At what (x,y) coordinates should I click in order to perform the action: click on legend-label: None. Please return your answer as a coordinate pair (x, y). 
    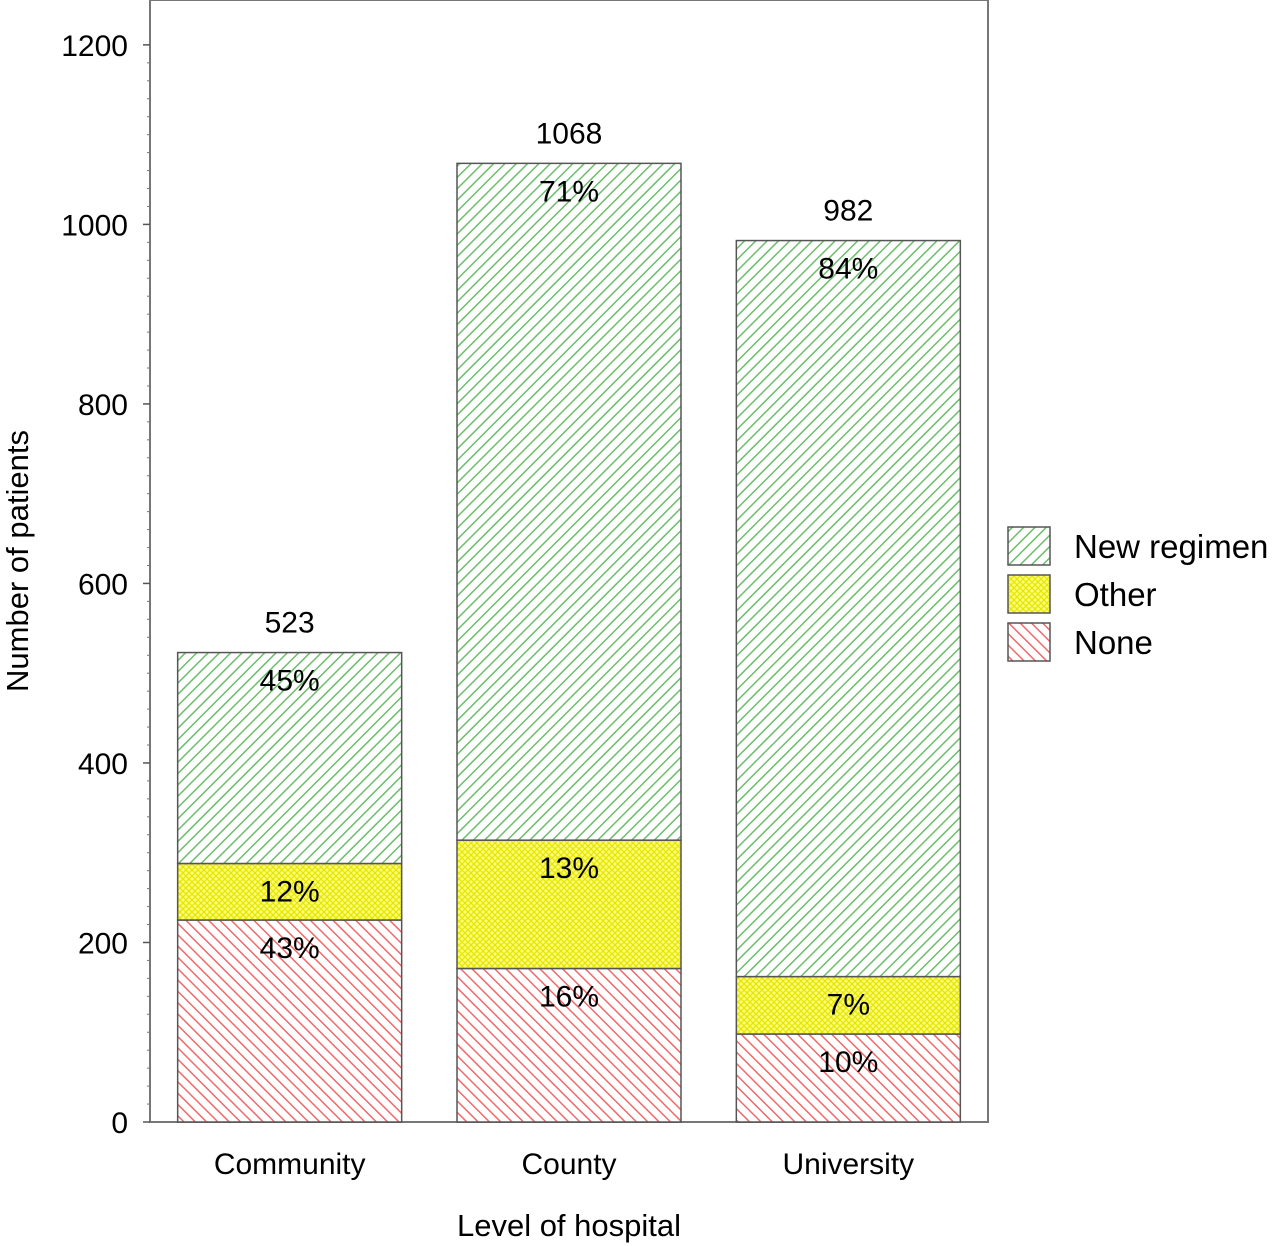
    Looking at the image, I should click on (1113, 642).